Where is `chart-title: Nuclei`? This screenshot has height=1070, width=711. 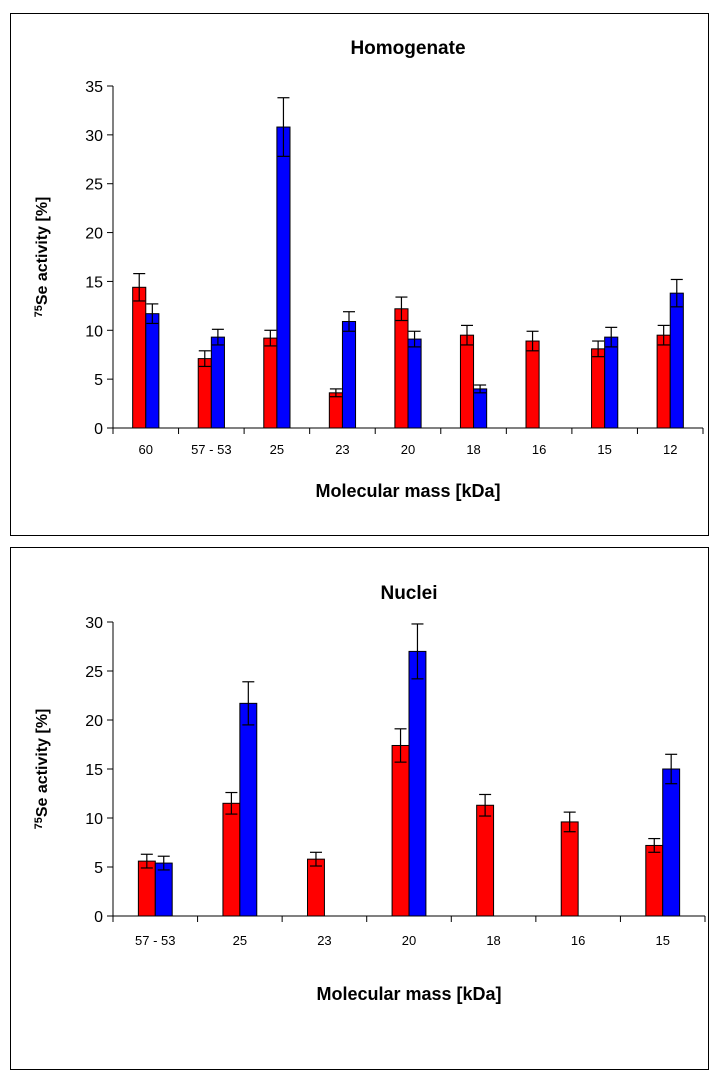
chart-title: Nuclei is located at coordinates (408, 593).